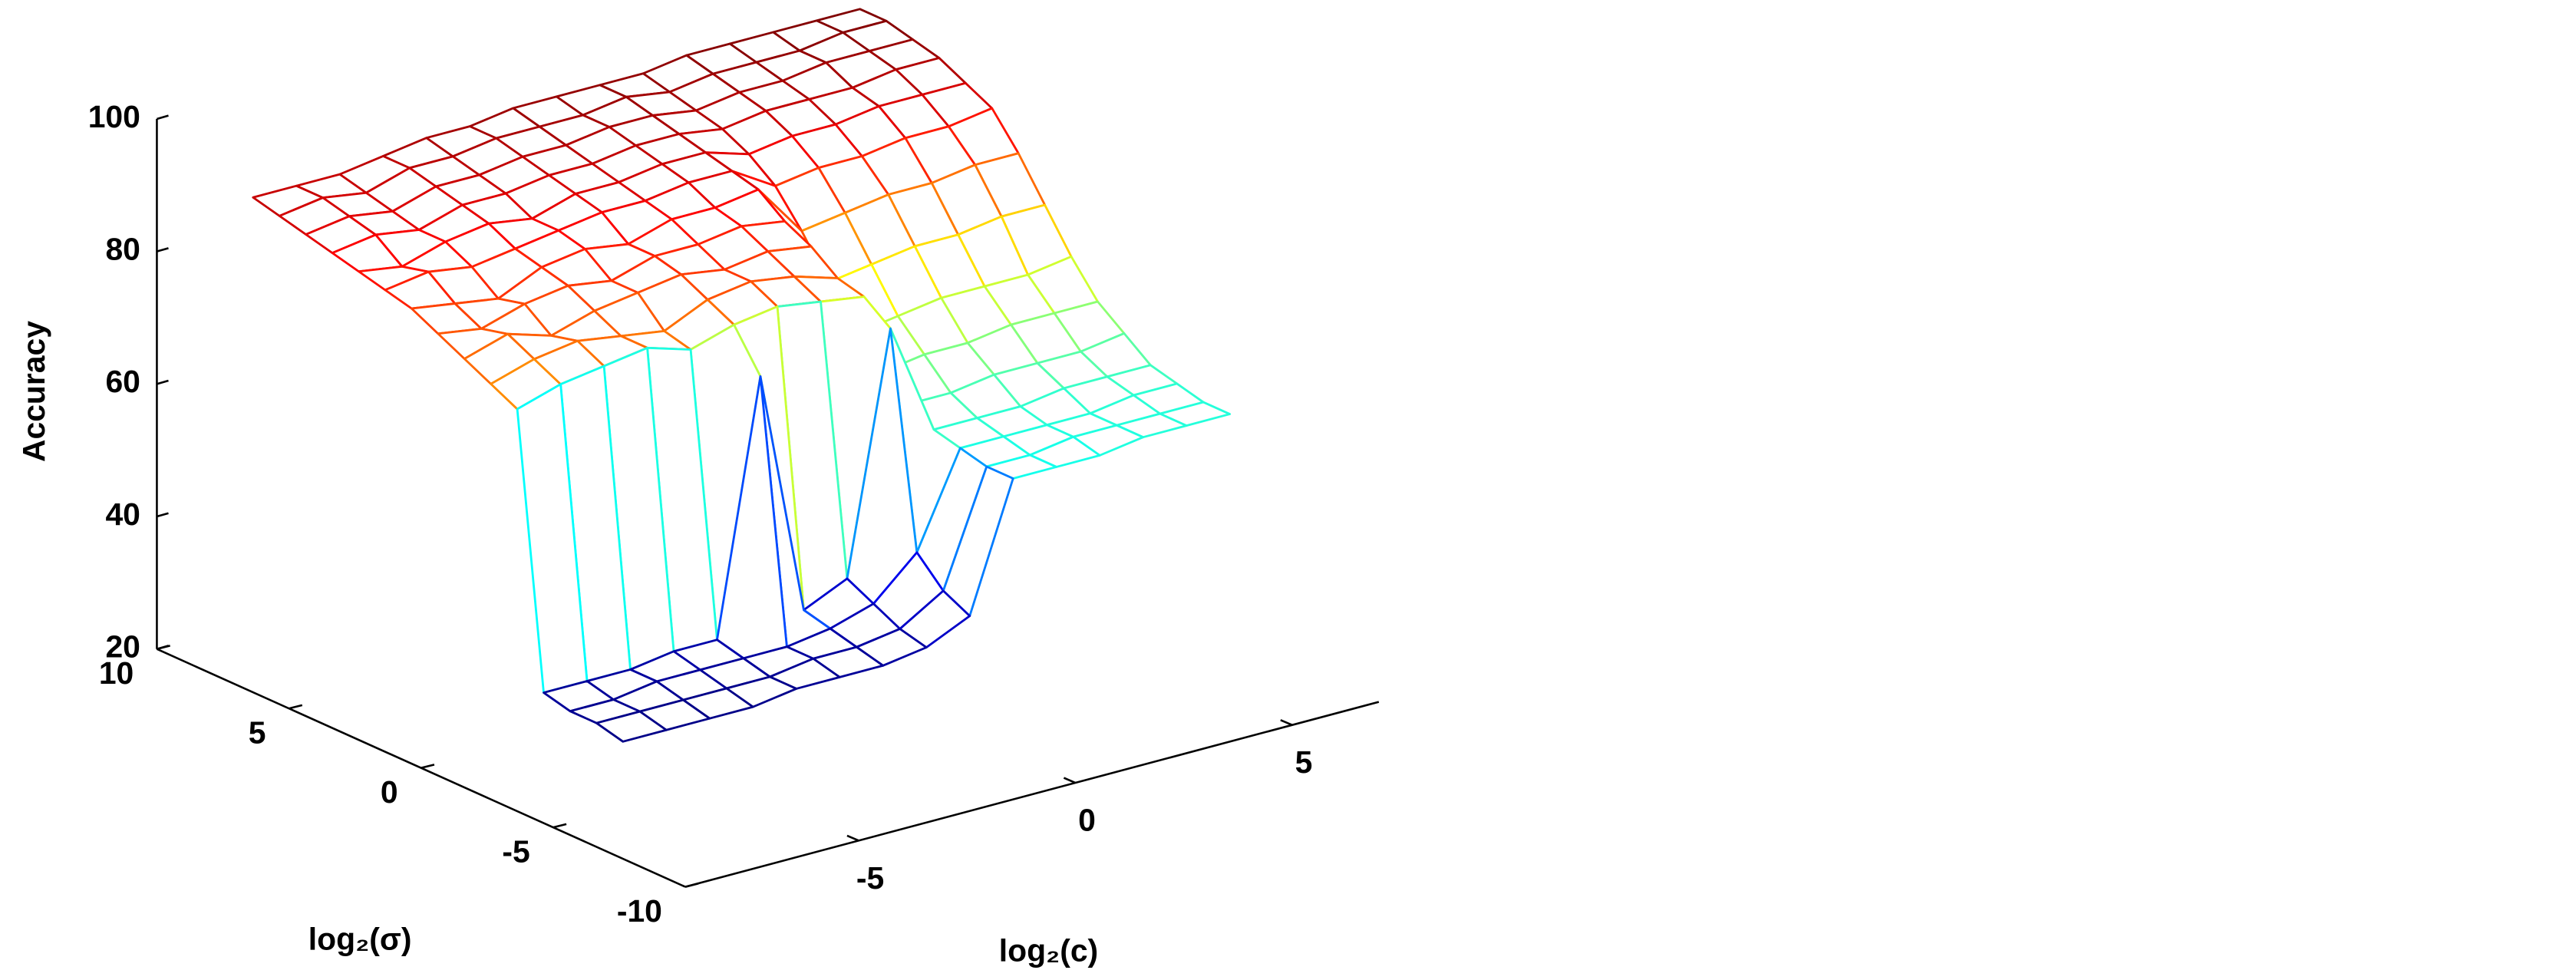 This screenshot has width=2576, height=980. I want to click on z-tick-label: 20, so click(122, 647).